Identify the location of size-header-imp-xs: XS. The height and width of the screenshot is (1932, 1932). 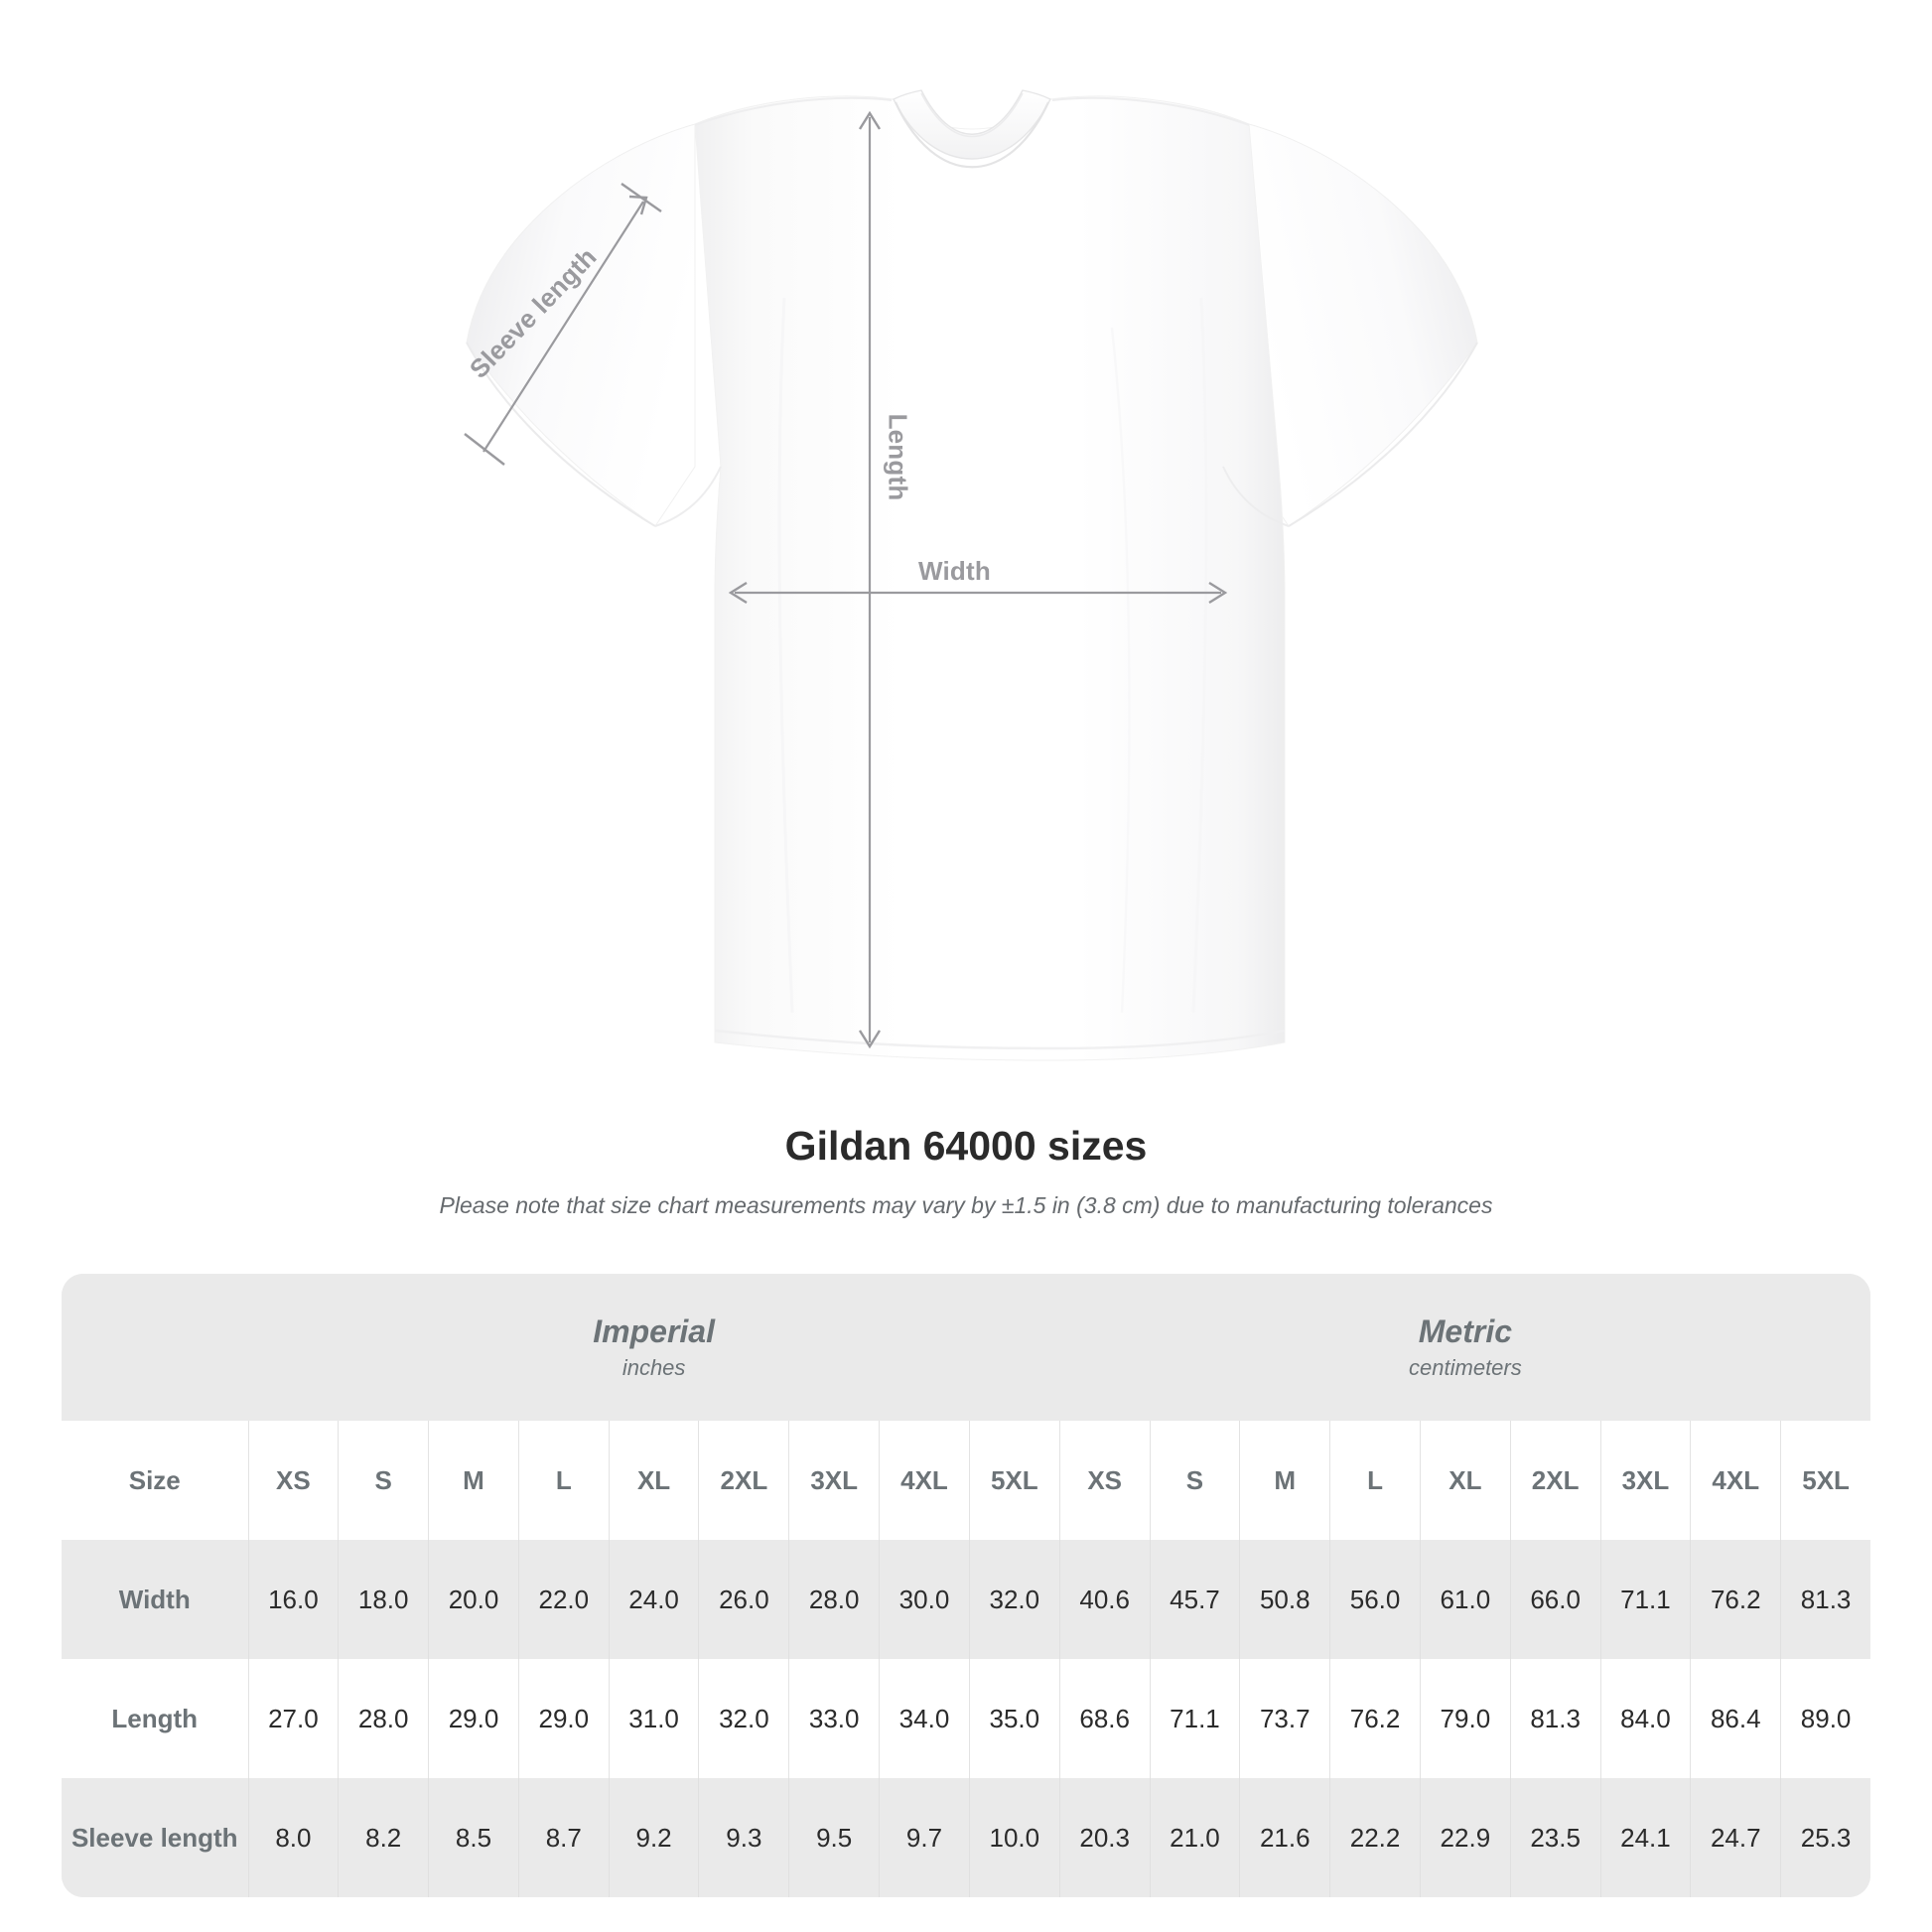
(294, 1480).